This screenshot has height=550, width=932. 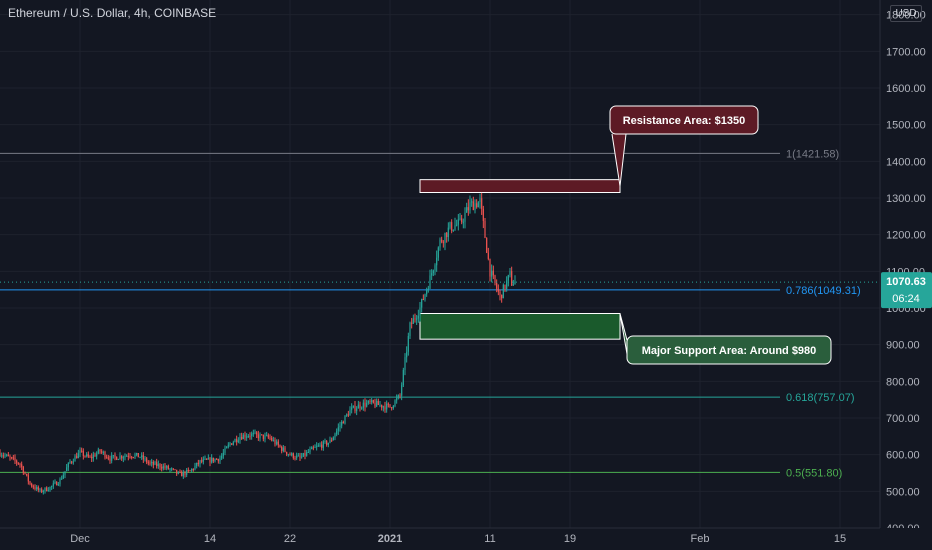 What do you see at coordinates (906, 282) in the screenshot?
I see `price-tag-value: 1070.63` at bounding box center [906, 282].